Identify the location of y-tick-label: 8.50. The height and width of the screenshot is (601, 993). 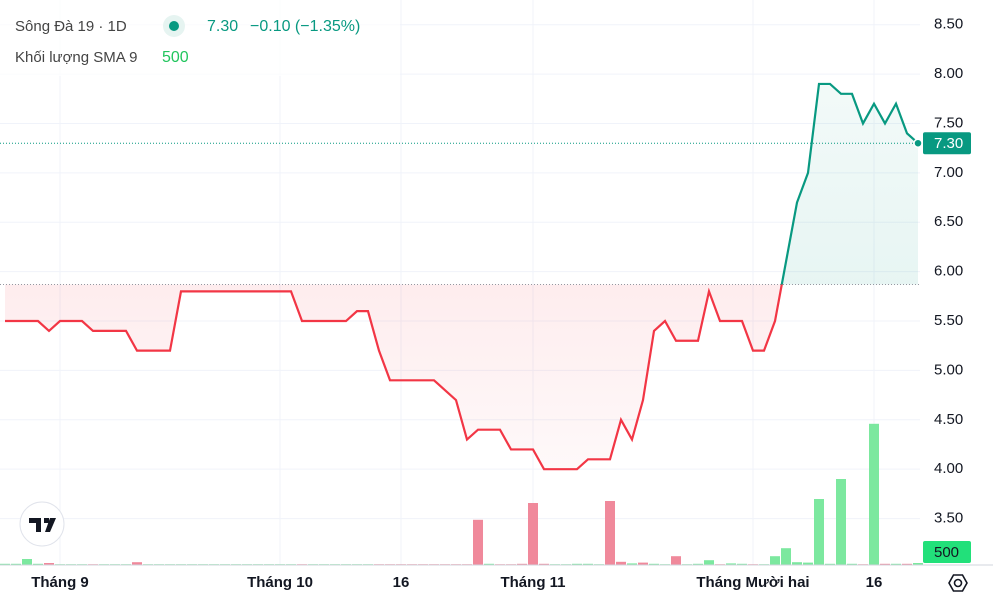
(948, 24).